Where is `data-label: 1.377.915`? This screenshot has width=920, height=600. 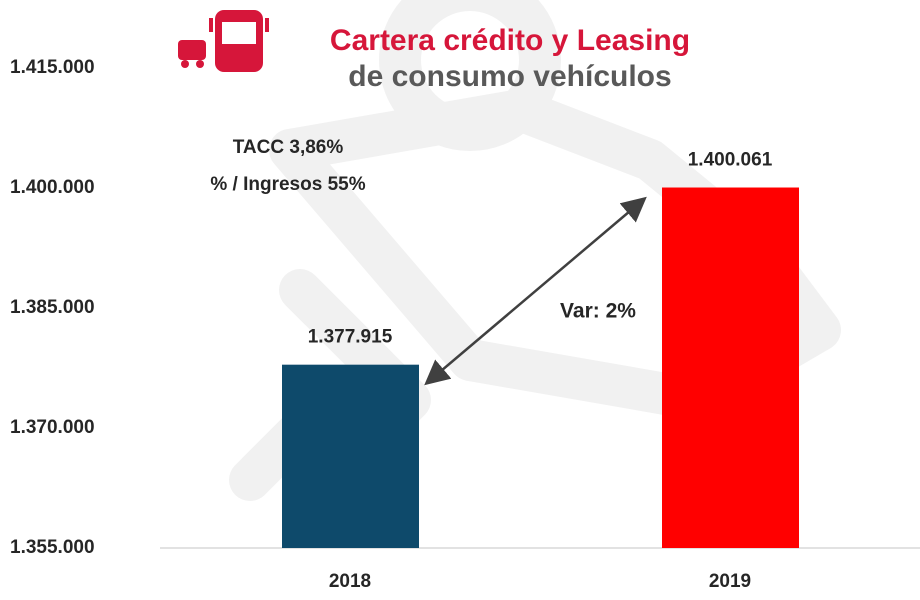 data-label: 1.377.915 is located at coordinates (350, 337).